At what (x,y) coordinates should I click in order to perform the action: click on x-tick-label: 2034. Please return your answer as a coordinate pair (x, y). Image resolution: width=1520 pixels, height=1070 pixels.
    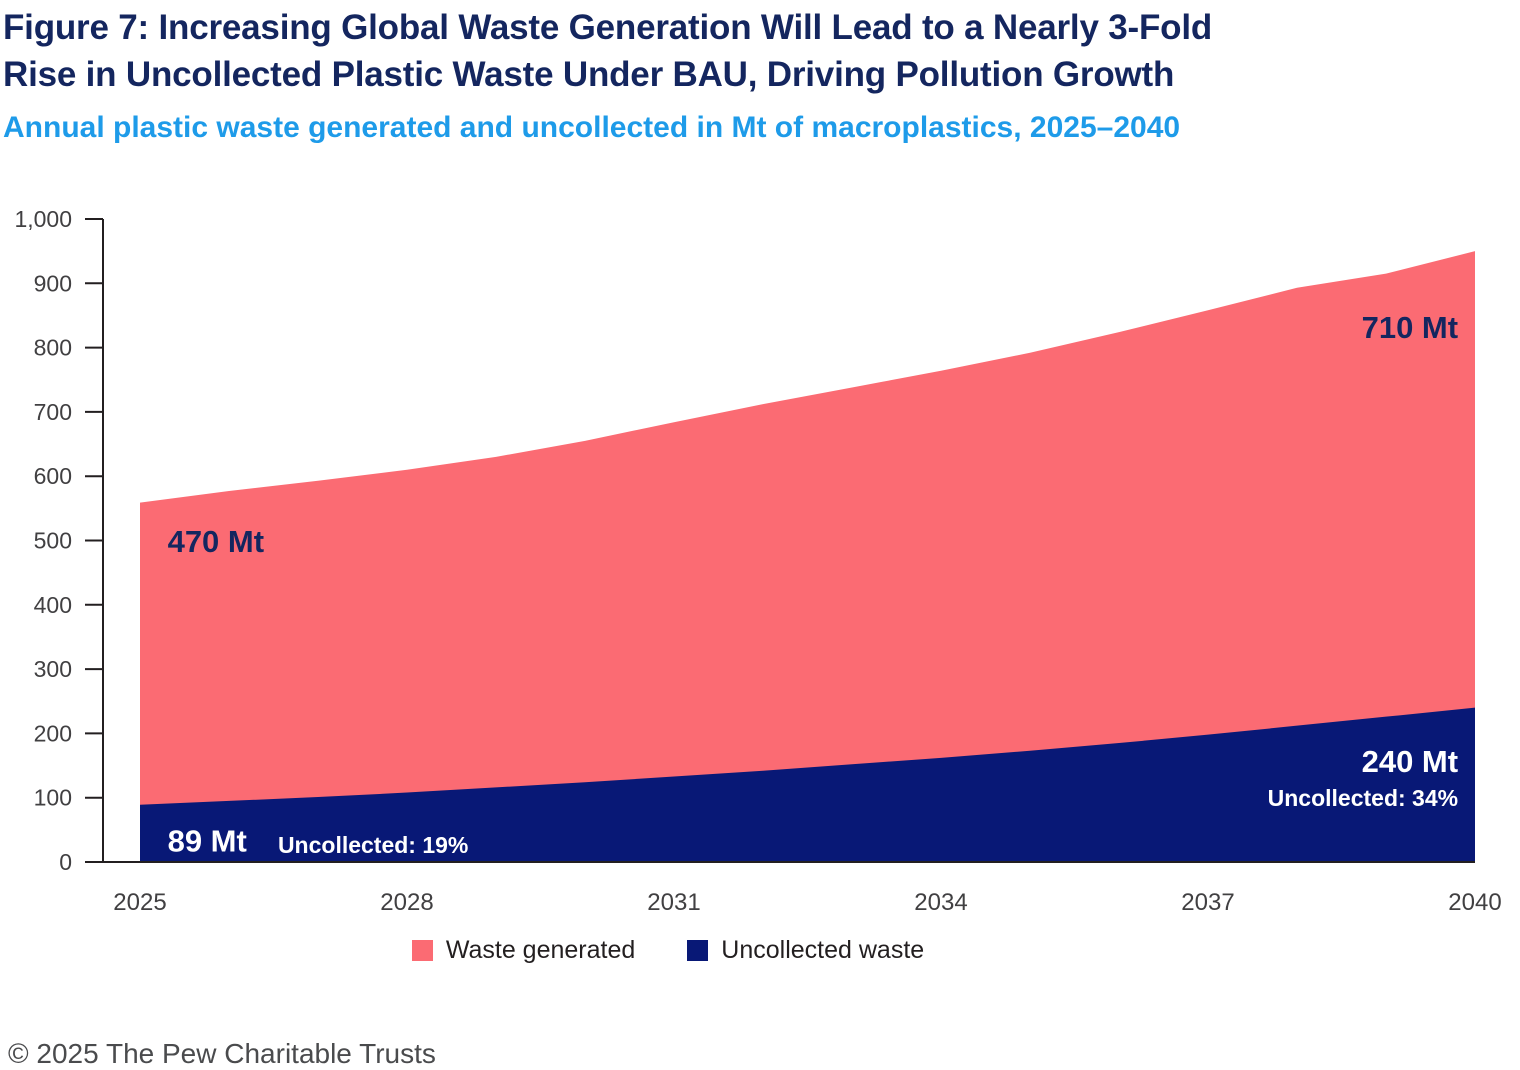
    Looking at the image, I should click on (940, 902).